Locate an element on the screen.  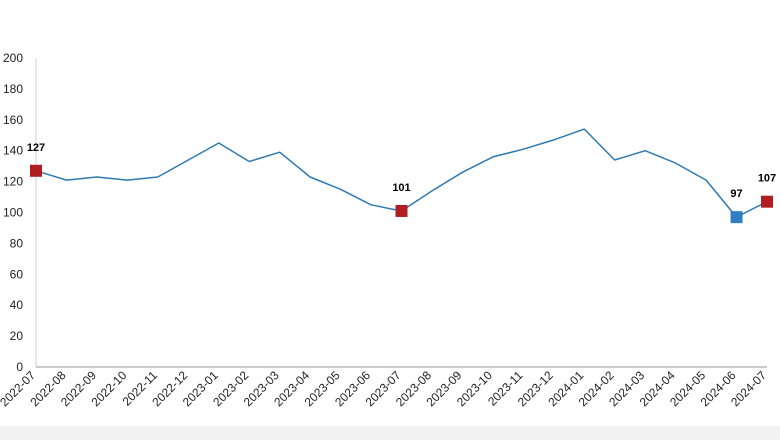
data-label: 101 is located at coordinates (401, 188).